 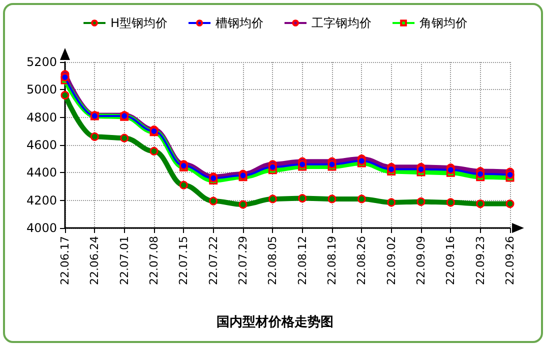 What do you see at coordinates (391, 260) in the screenshot?
I see `x-tick-label: 22.09.02` at bounding box center [391, 260].